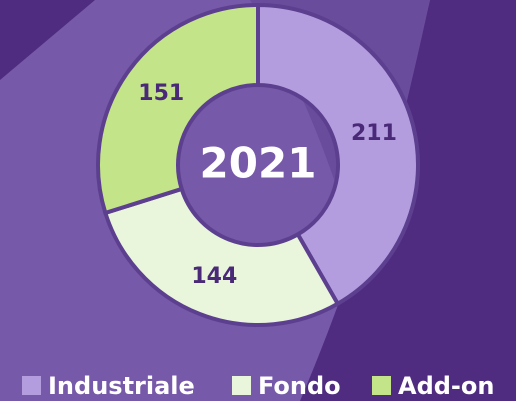  Describe the element at coordinates (121, 386) in the screenshot. I see `legend-label: Industriale` at that location.